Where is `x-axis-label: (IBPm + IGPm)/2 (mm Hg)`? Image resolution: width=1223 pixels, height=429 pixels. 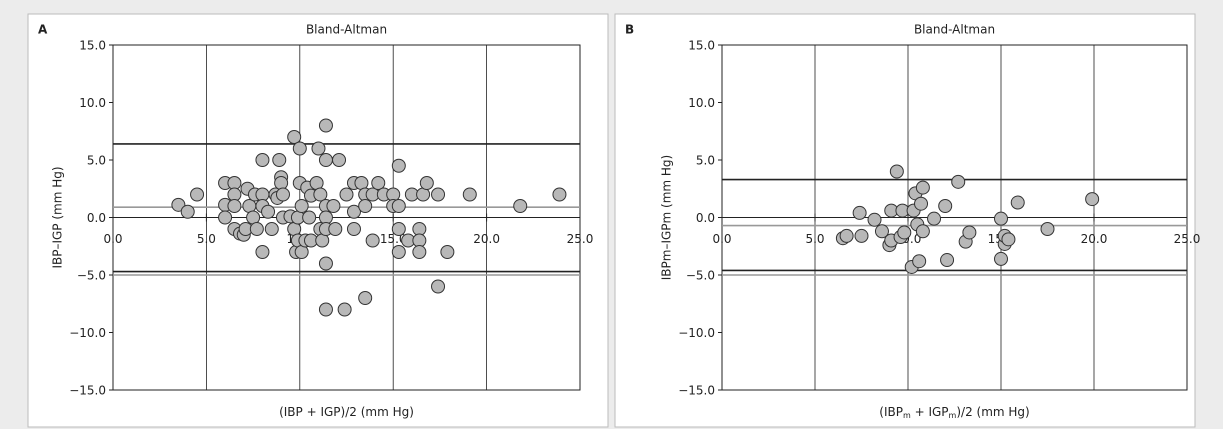
x-axis-label: (IBPm + IGPm)/2 (mm Hg) is located at coordinates (954, 412).